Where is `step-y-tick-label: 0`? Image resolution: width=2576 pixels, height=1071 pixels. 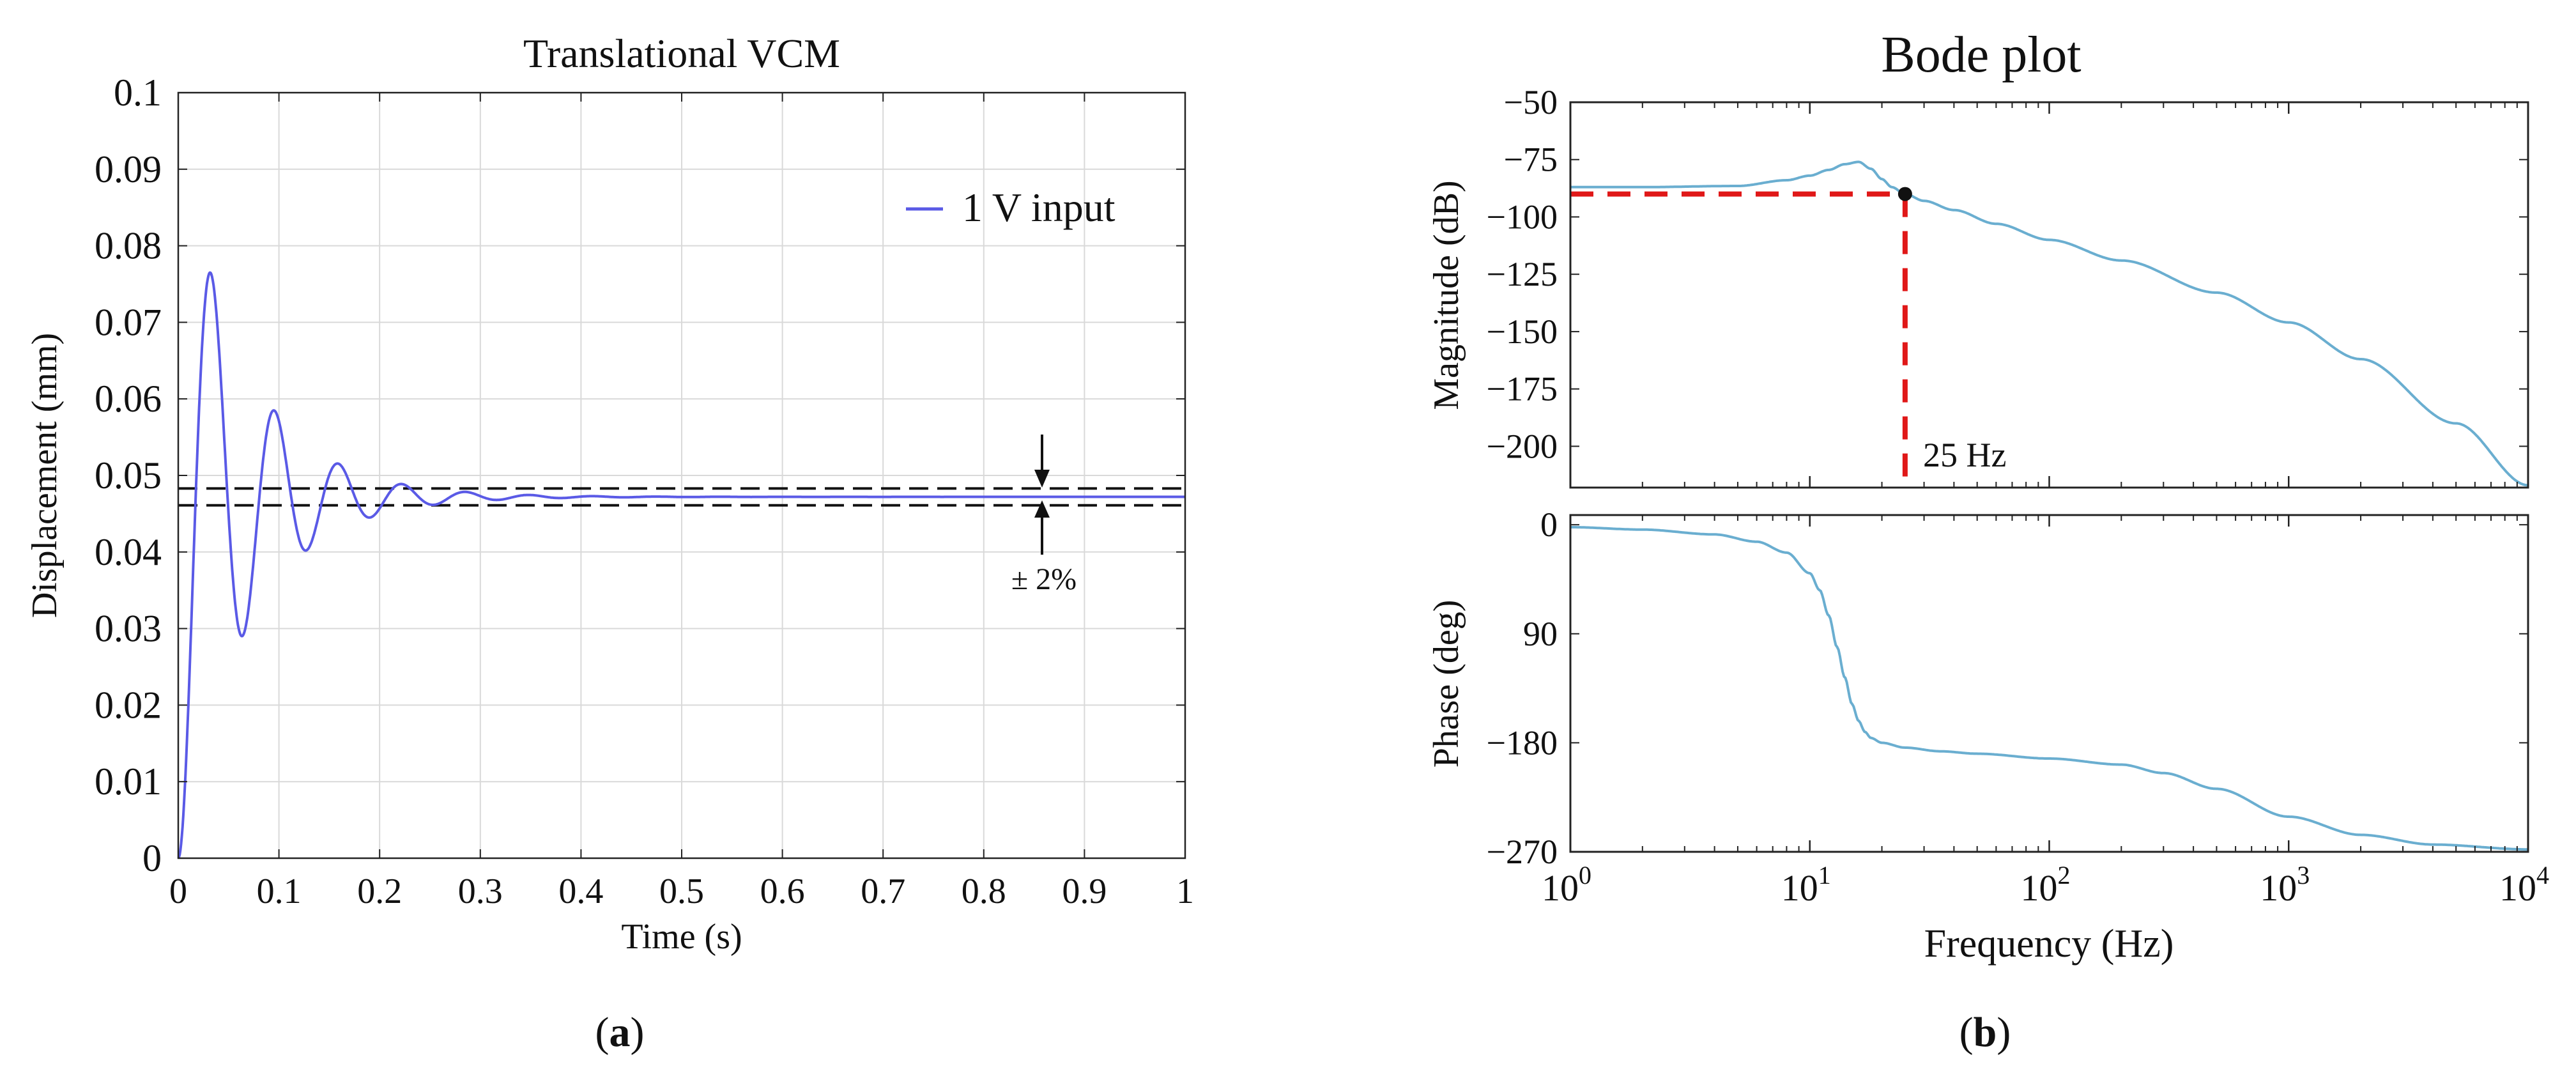
step-y-tick-label: 0 is located at coordinates (152, 858).